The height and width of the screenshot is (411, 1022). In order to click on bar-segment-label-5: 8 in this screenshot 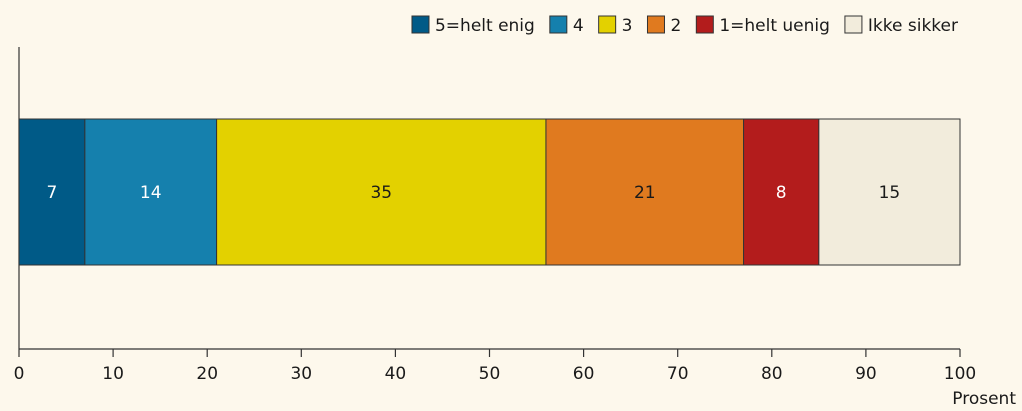, I will do `click(781, 193)`.